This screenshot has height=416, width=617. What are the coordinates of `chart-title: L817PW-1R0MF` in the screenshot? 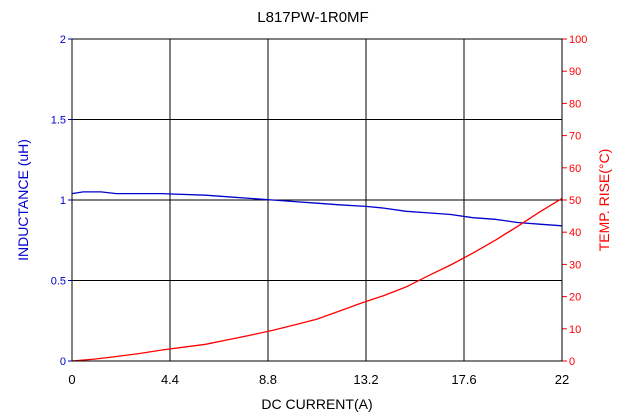 It's located at (312, 17).